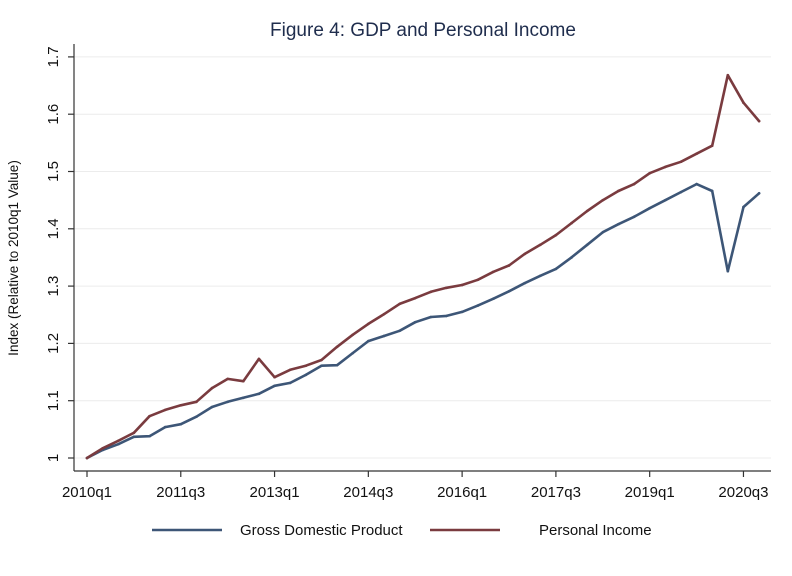 This screenshot has width=792, height=576. I want to click on y-tick-label: 1.2, so click(53, 343).